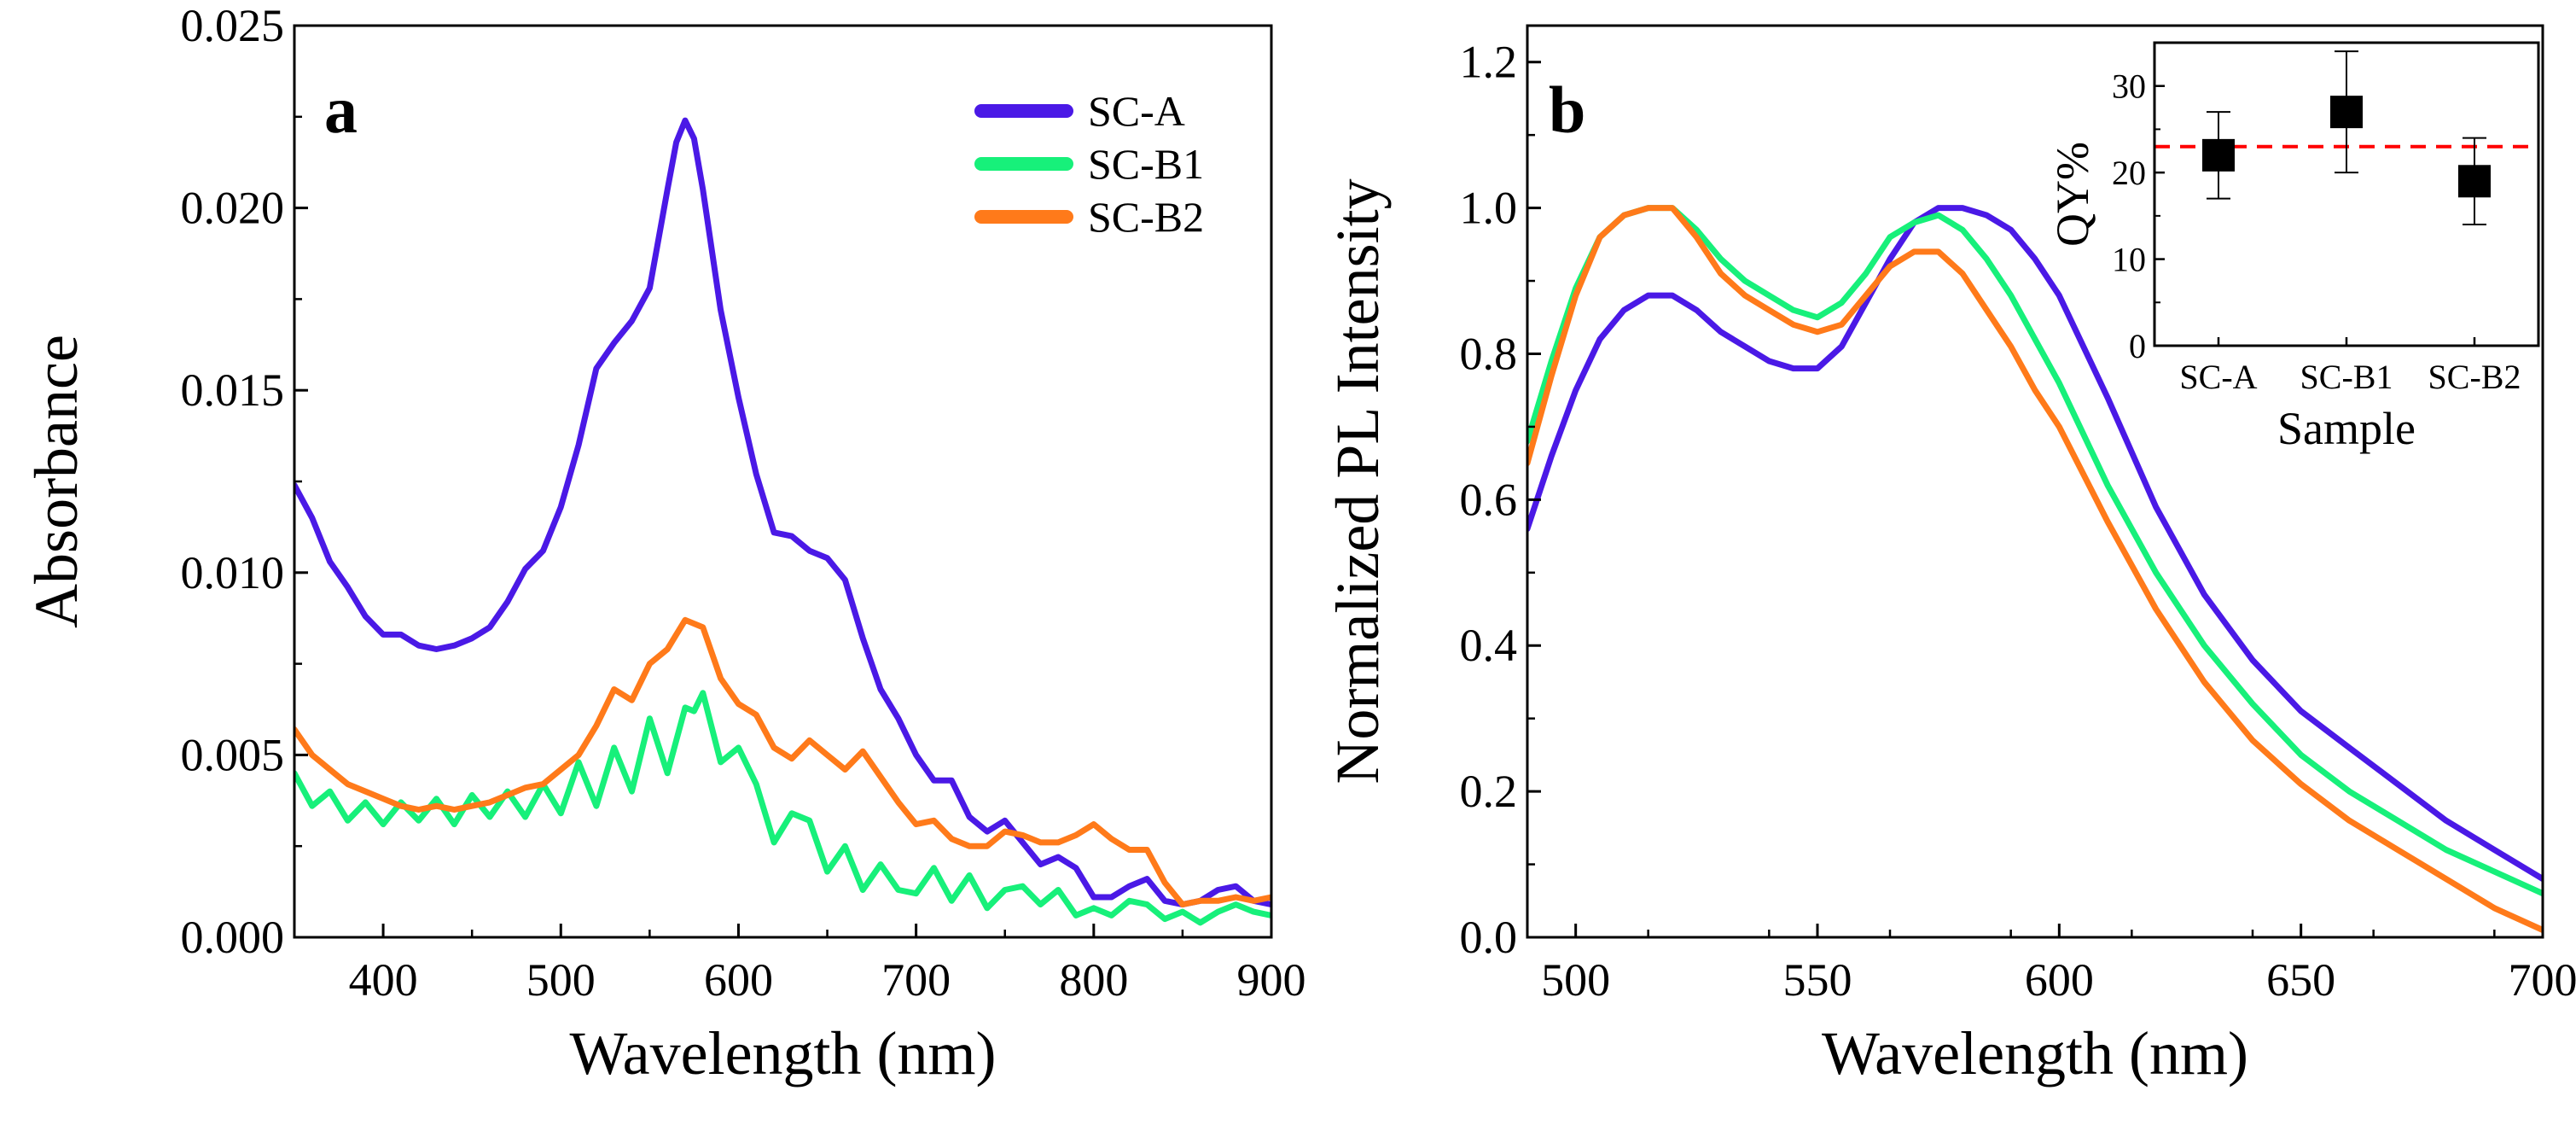  What do you see at coordinates (2072, 195) in the screenshot?
I see `inset-y-axis-label: QY%` at bounding box center [2072, 195].